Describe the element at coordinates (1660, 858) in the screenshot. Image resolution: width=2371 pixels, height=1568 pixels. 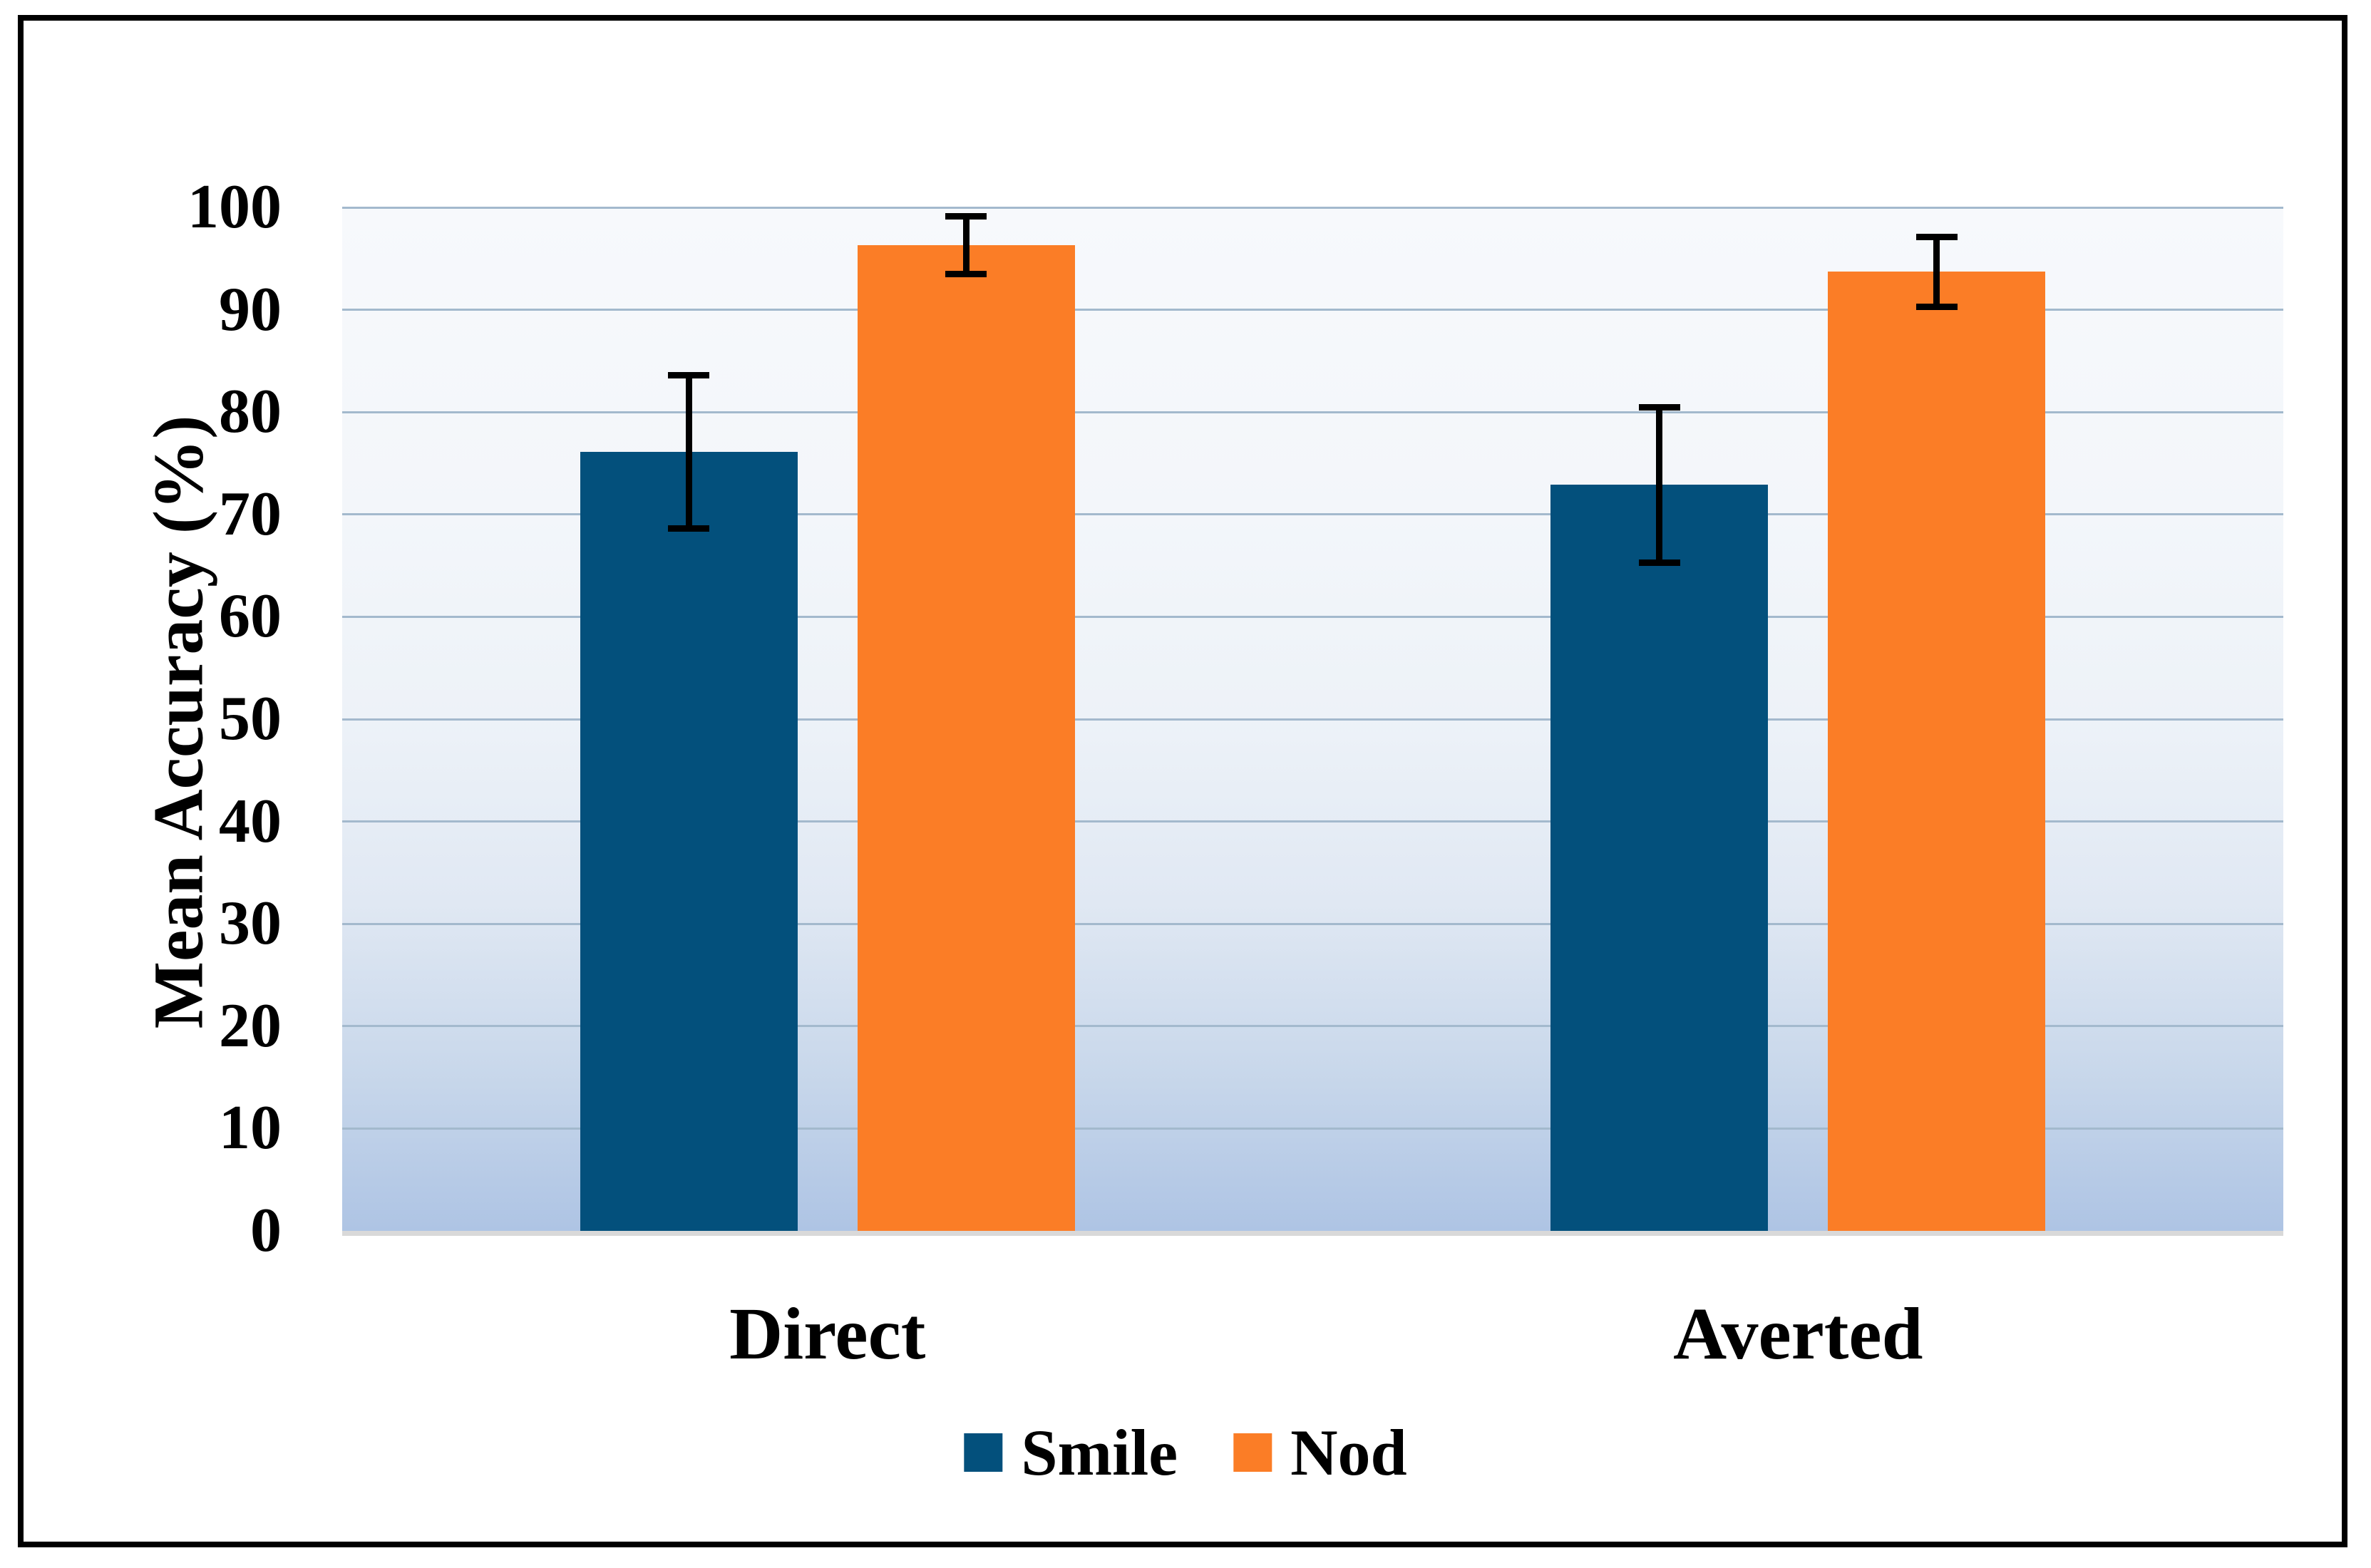
I see `bar-averted-smile` at that location.